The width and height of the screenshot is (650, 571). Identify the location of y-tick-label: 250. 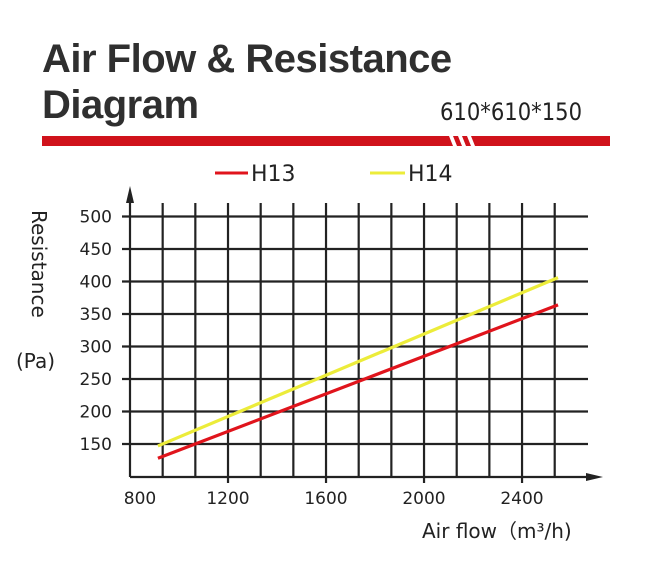
(96, 380).